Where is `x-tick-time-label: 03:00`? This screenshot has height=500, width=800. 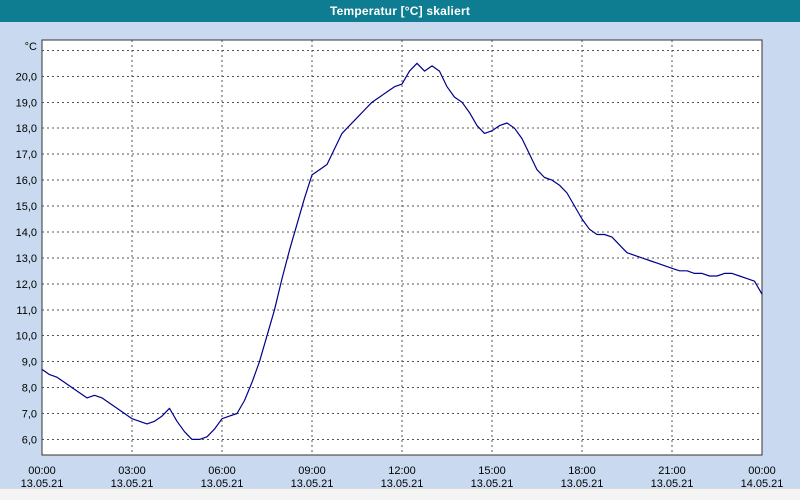
x-tick-time-label: 03:00 is located at coordinates (132, 471).